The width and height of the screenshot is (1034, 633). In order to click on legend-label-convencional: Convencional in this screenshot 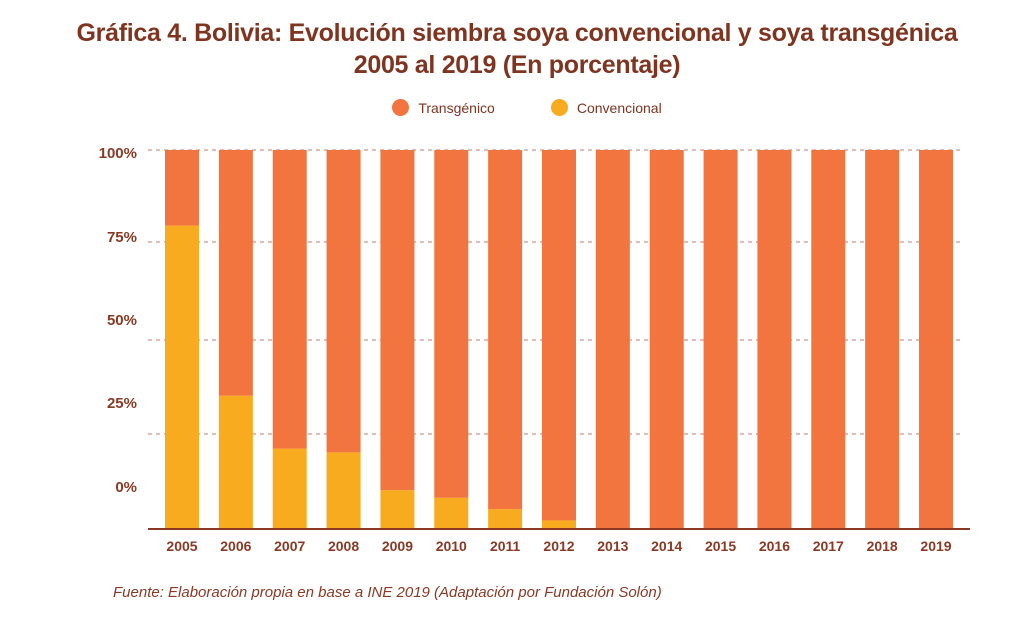, I will do `click(619, 107)`.